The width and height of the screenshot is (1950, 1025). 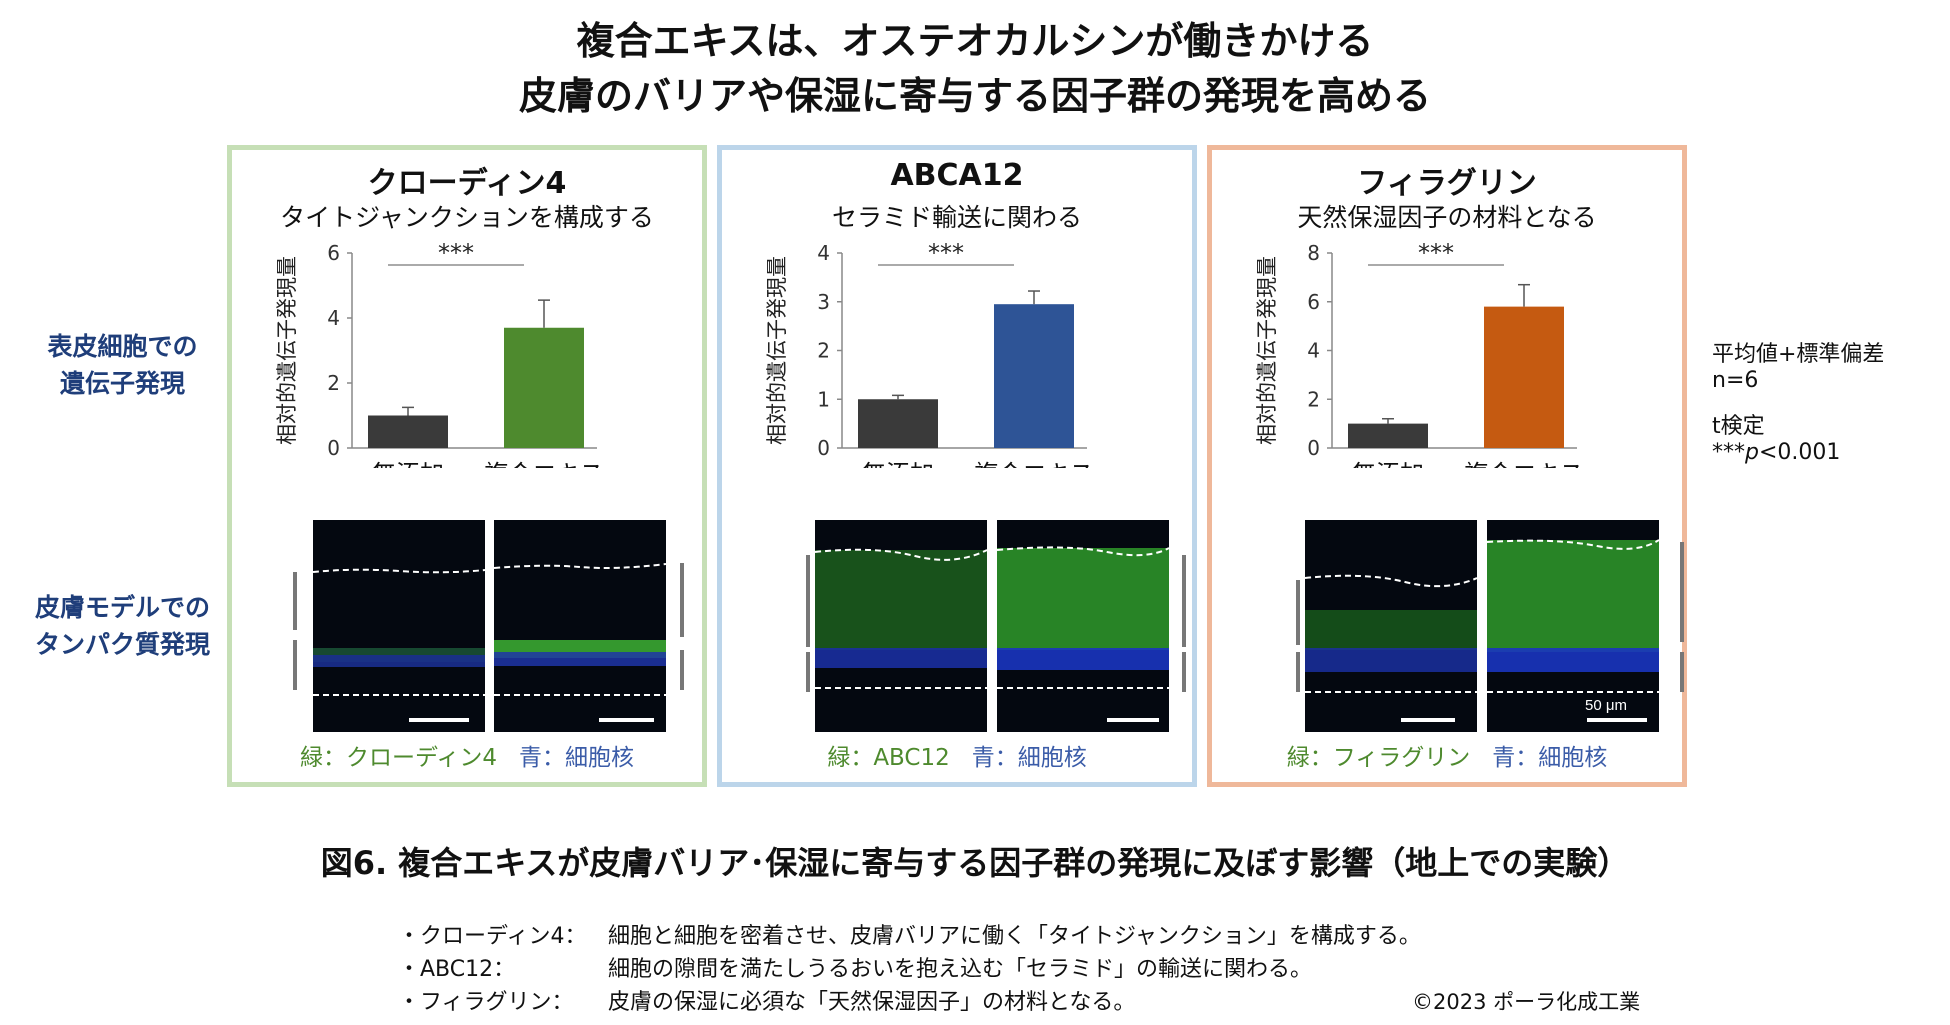 I want to click on bar-chart-abca12: 相対的遺伝子発現量 0 1 2 3 4 無添加 複合エキス ***, so click(x=929, y=353).